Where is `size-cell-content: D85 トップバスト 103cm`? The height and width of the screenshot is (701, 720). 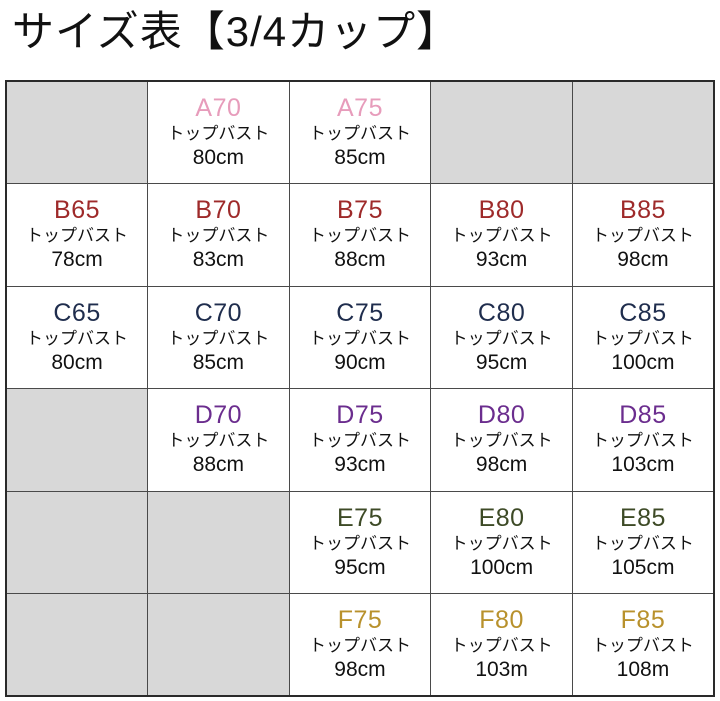 size-cell-content: D85 トップバスト 103cm is located at coordinates (643, 439).